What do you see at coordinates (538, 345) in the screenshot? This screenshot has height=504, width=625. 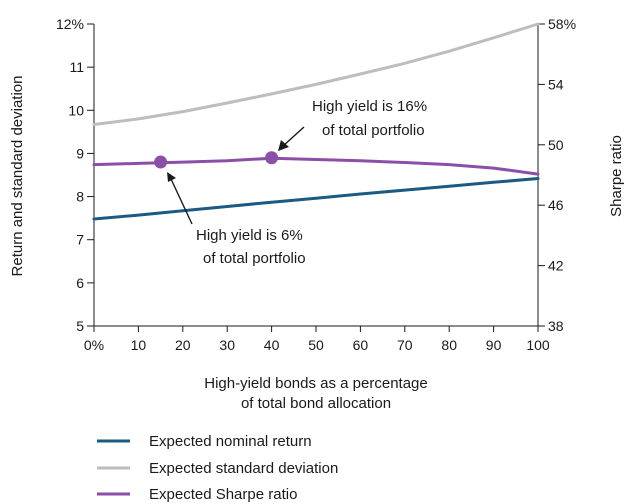 I see `x-tick-label-10: 100` at bounding box center [538, 345].